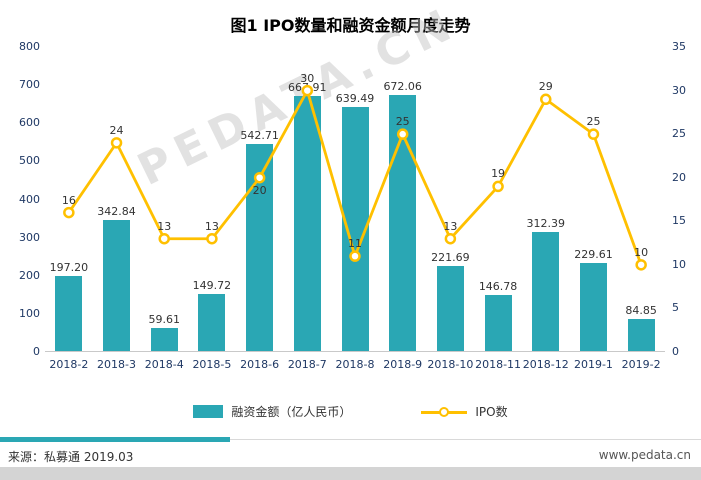  Describe the element at coordinates (29, 123) in the screenshot. I see `y-left-tick-600: 600` at that location.